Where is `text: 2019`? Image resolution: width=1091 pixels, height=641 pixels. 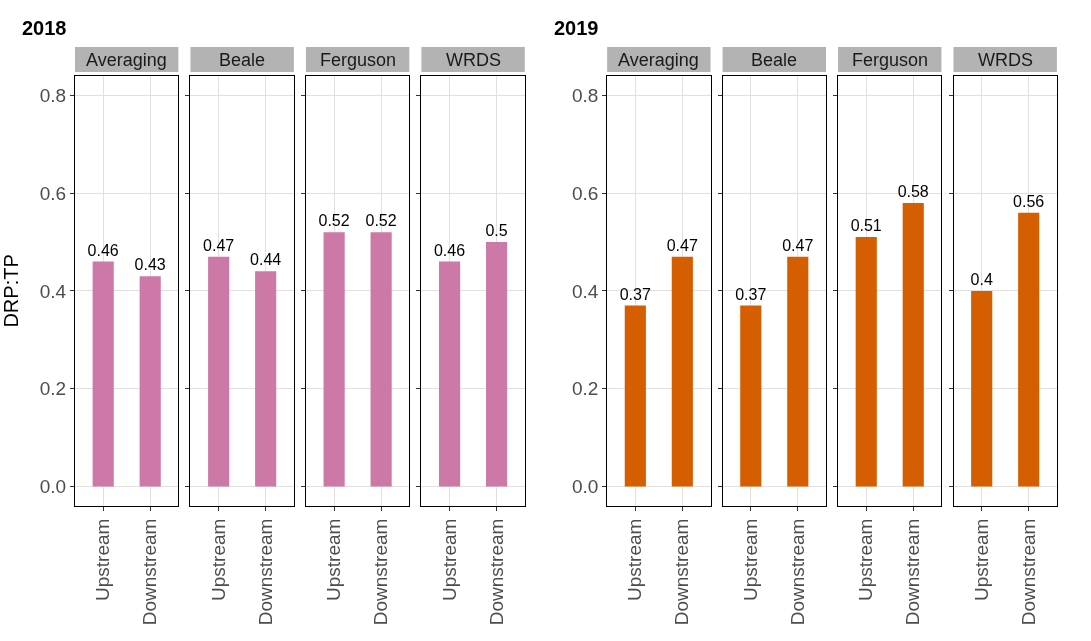 text: 2019 is located at coordinates (576, 28).